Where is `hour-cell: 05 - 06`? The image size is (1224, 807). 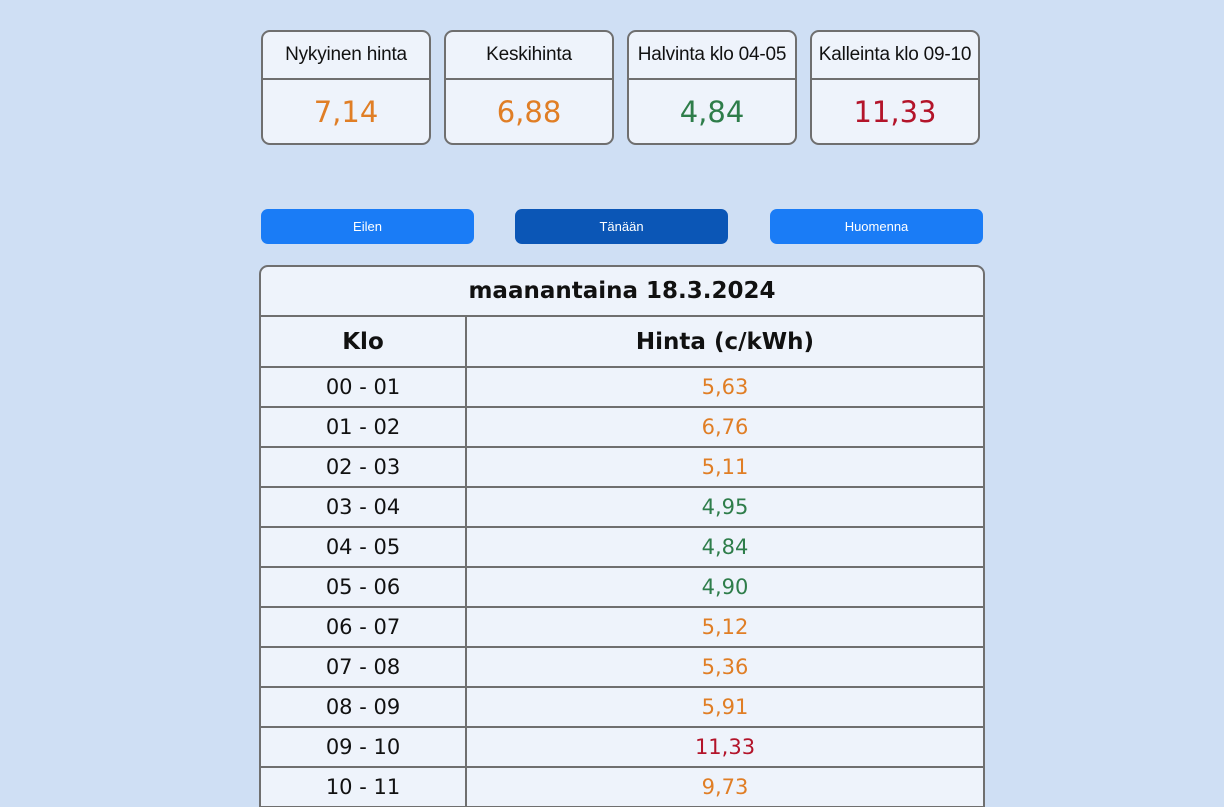
hour-cell: 05 - 06 is located at coordinates (364, 587).